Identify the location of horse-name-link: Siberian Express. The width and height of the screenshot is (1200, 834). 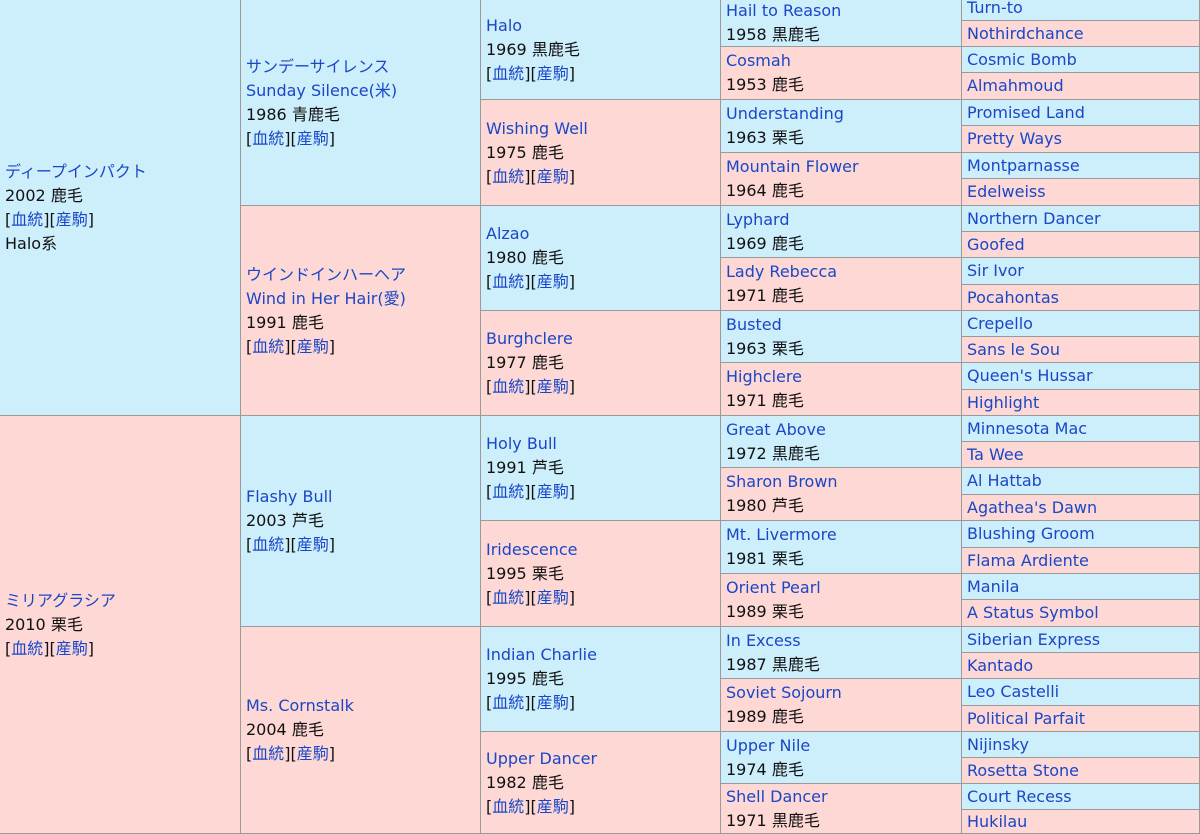
(1034, 639).